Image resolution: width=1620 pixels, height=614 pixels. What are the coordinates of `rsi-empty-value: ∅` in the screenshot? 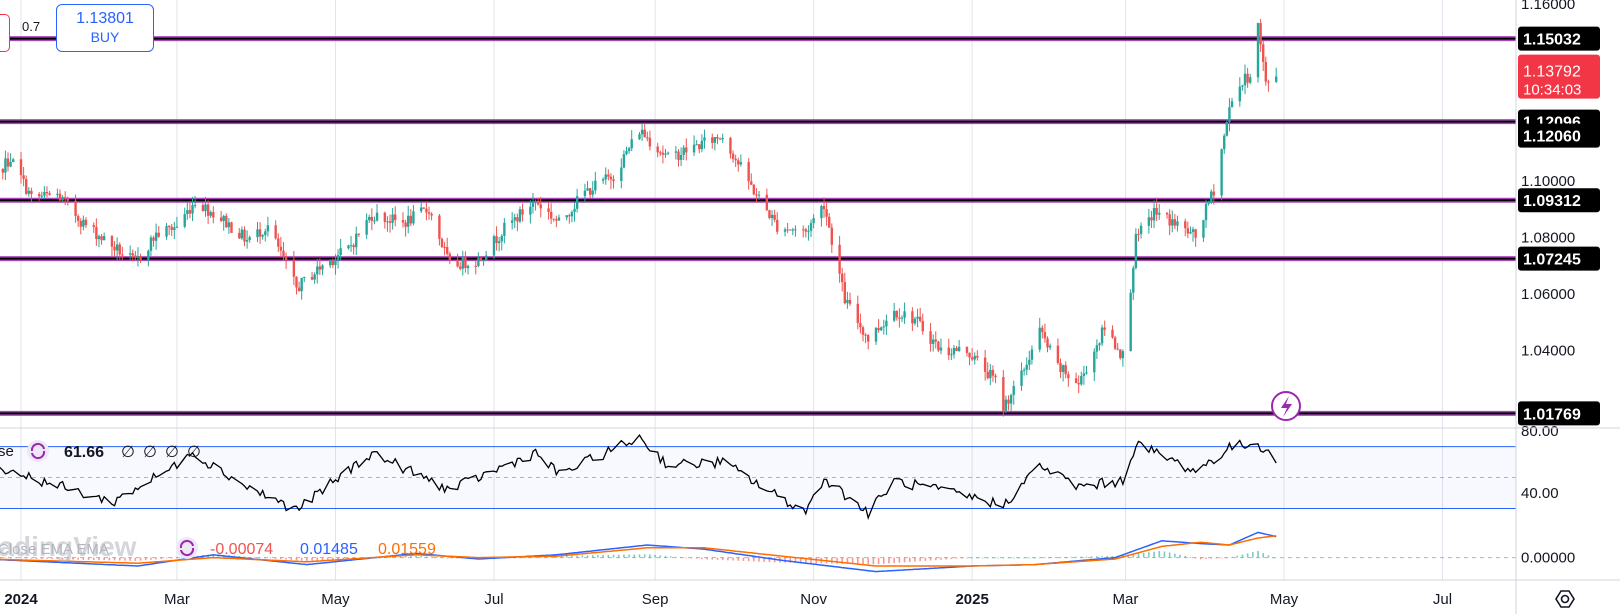 It's located at (172, 452).